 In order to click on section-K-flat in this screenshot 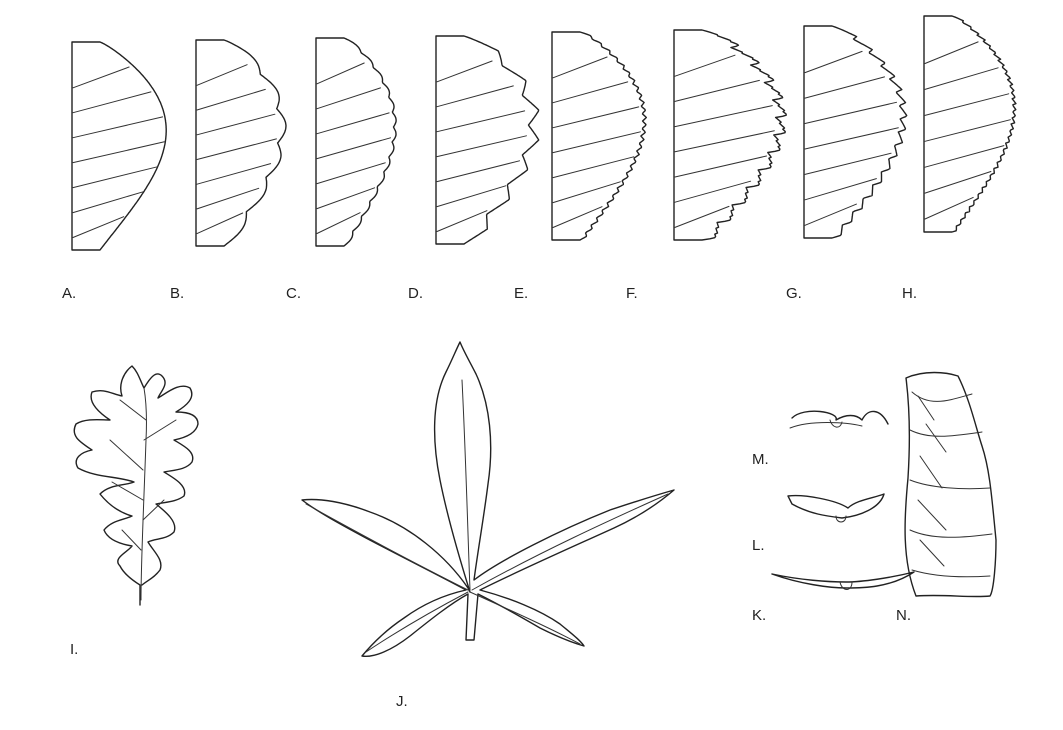, I will do `click(843, 580)`.